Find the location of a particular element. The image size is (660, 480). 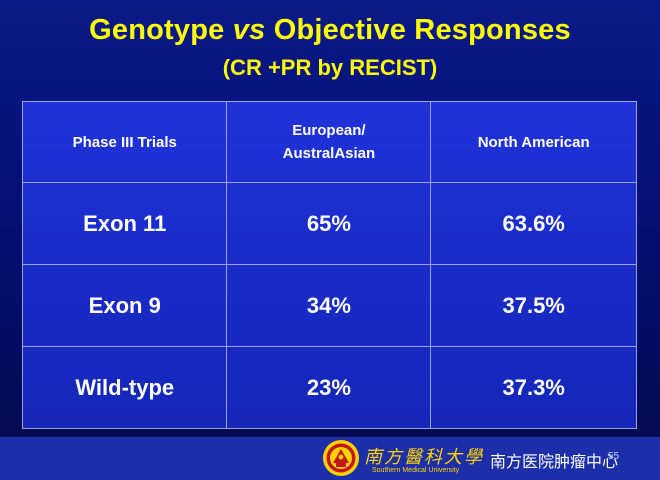

university-name: 南方醫科大學 is located at coordinates (424, 457).